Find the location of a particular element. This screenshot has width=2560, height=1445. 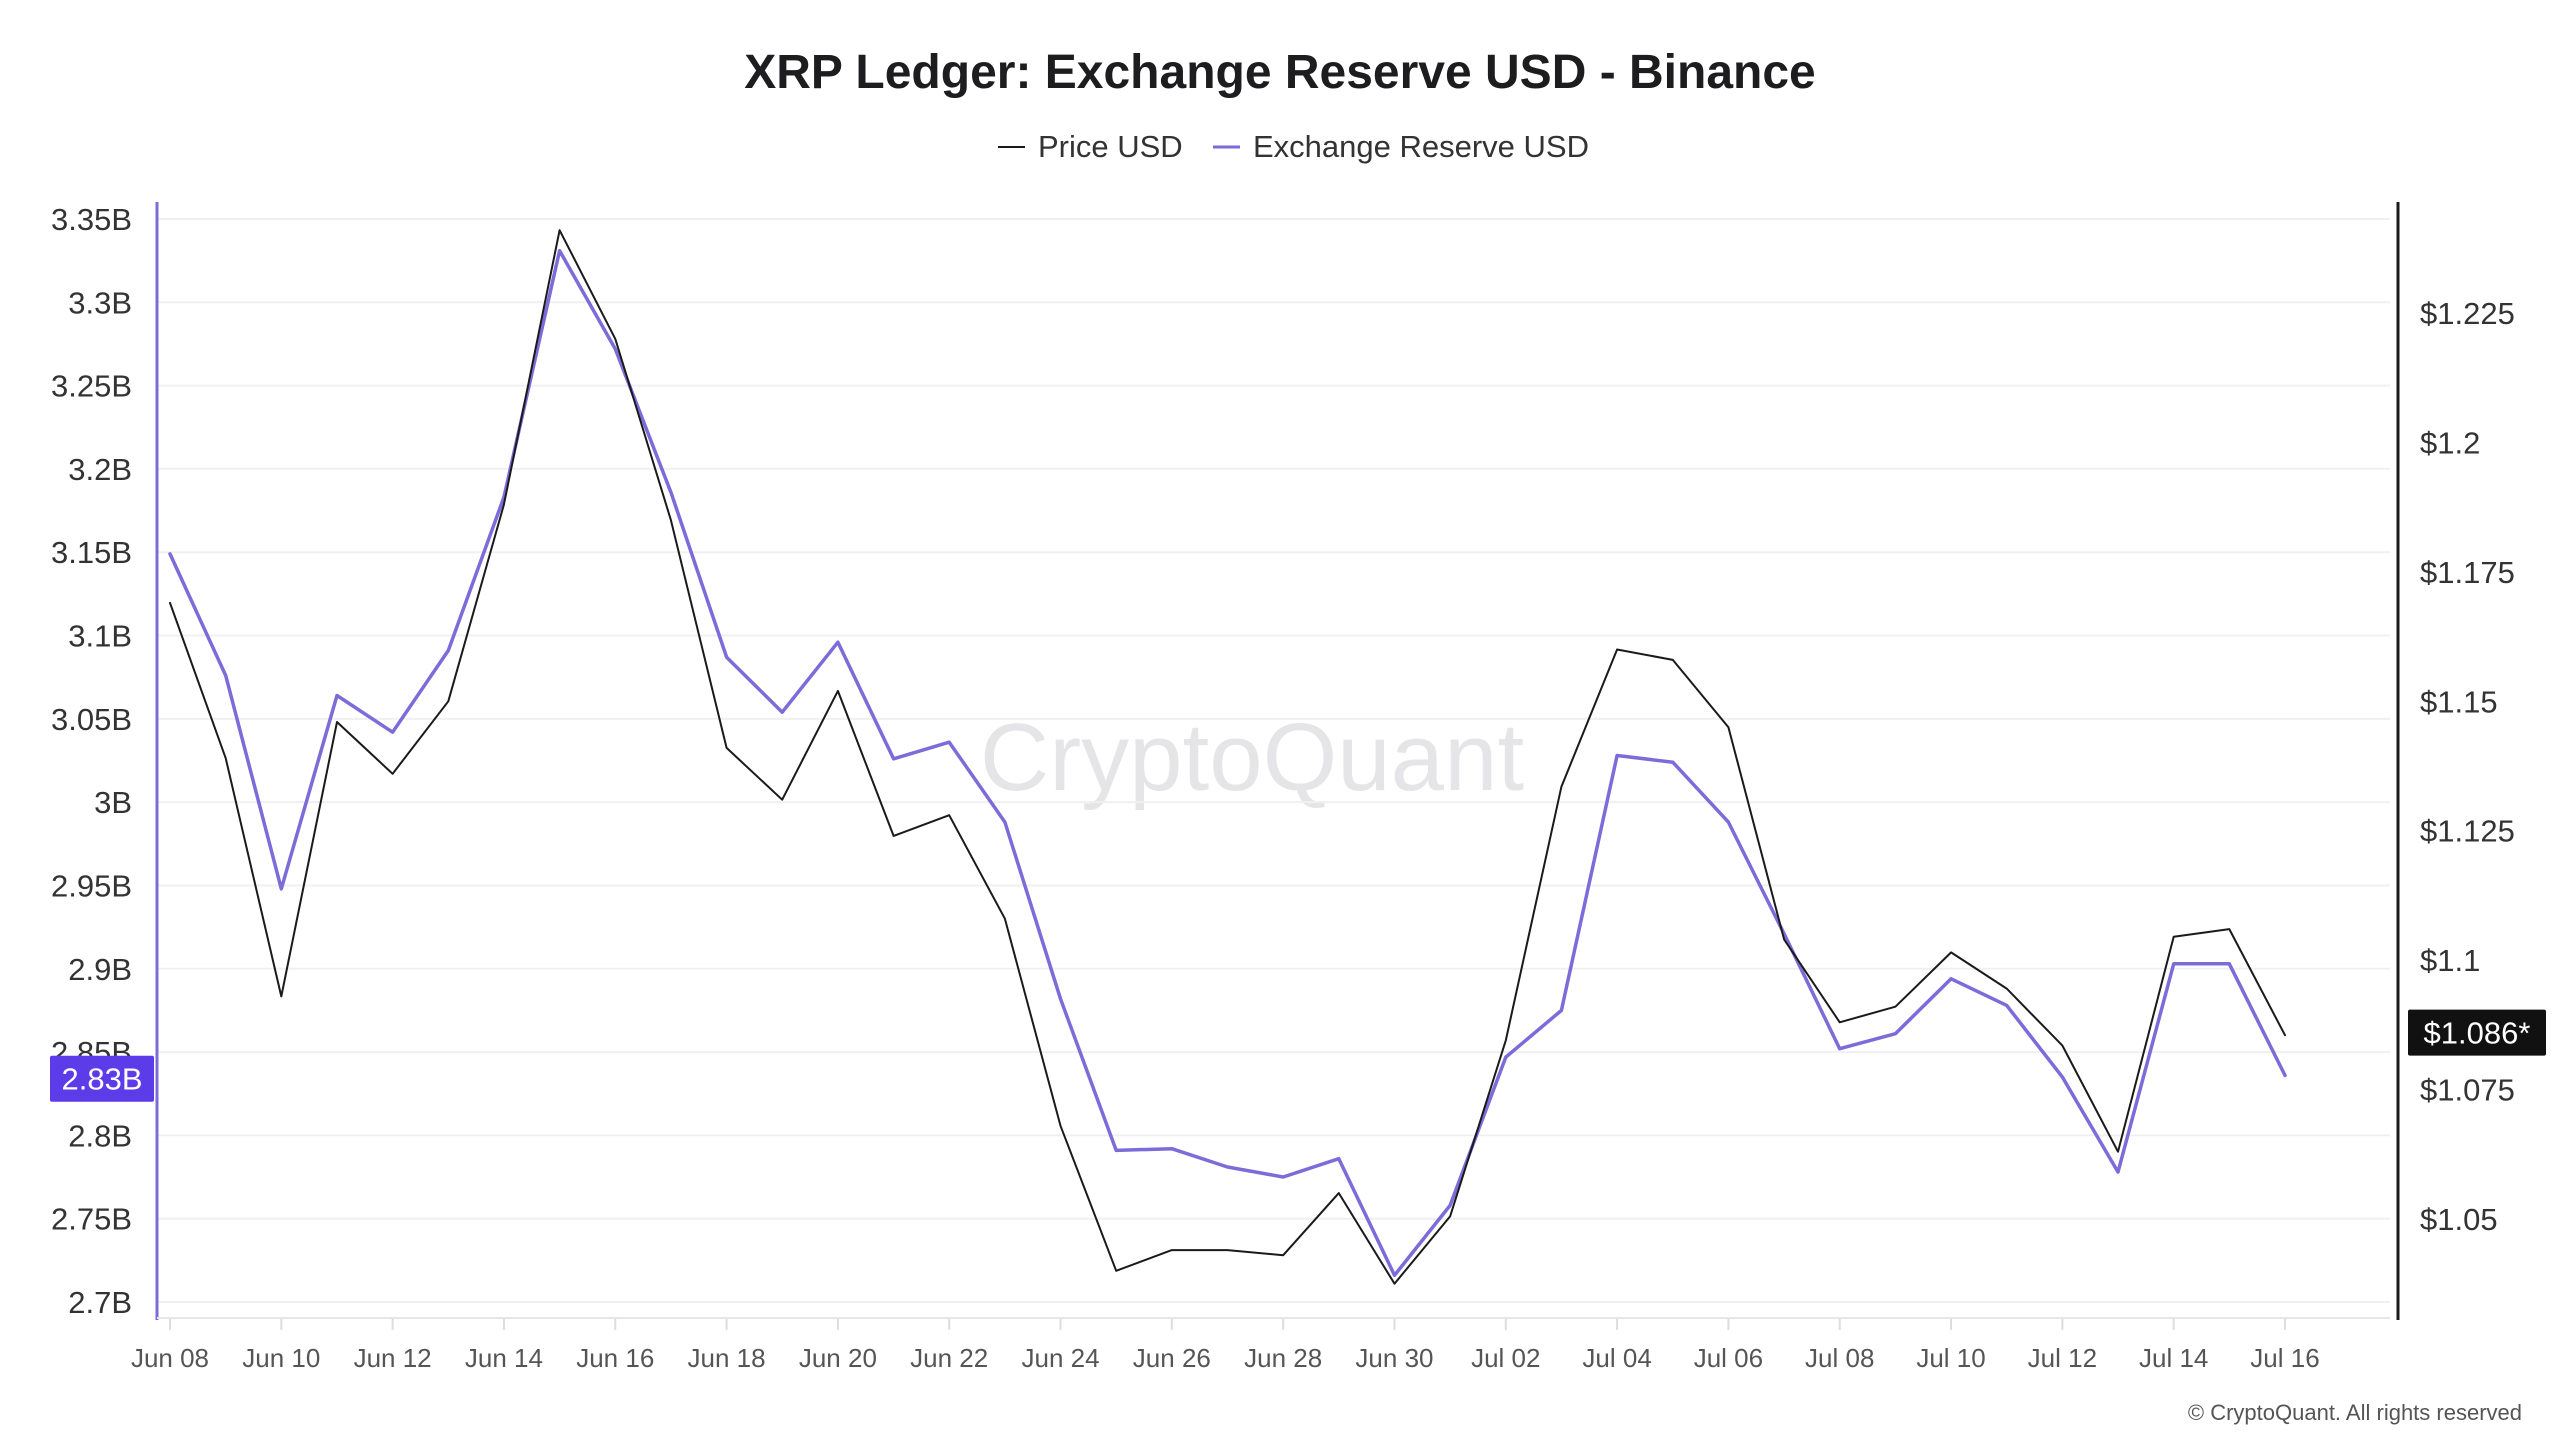

x-tick-label: Jul 14 is located at coordinates (2173, 1358).